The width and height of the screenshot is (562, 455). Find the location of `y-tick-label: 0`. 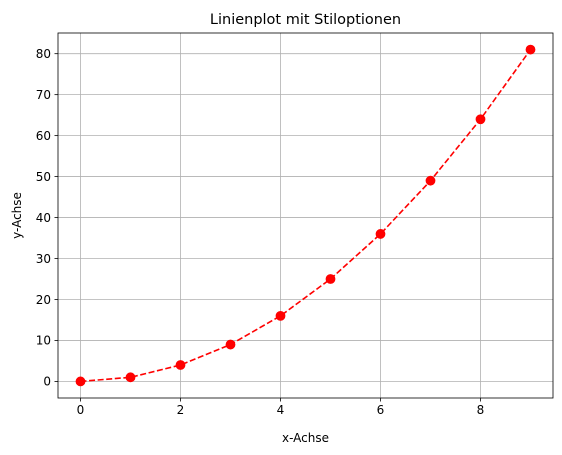

y-tick-label: 0 is located at coordinates (47, 382).